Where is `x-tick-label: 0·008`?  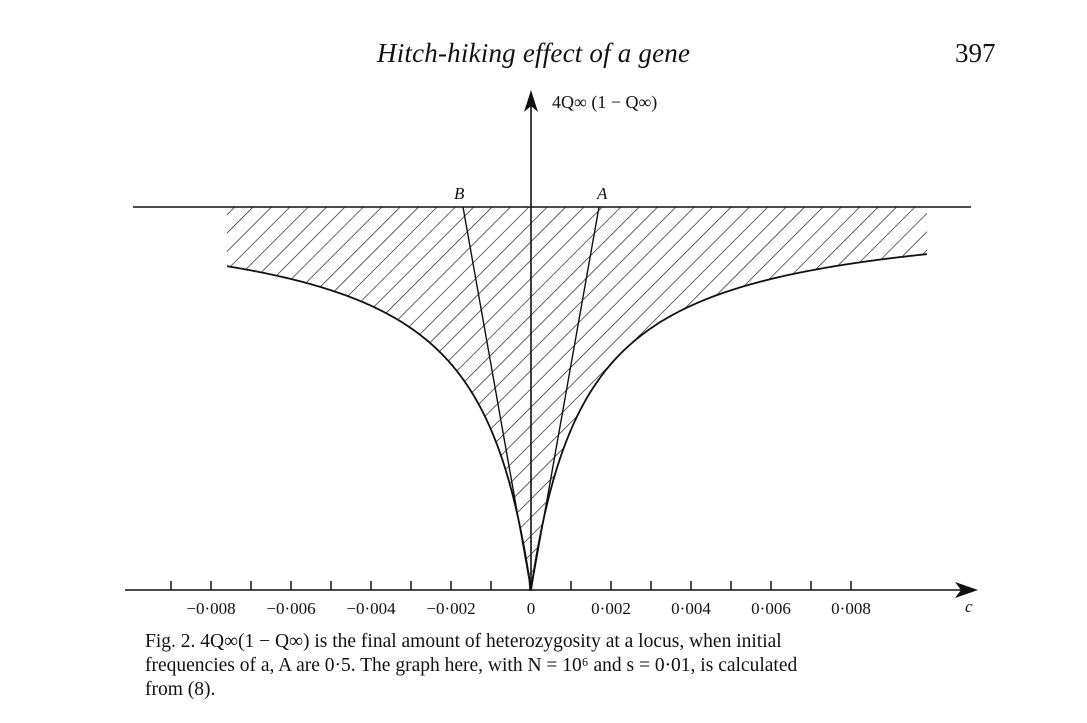
x-tick-label: 0·008 is located at coordinates (851, 608).